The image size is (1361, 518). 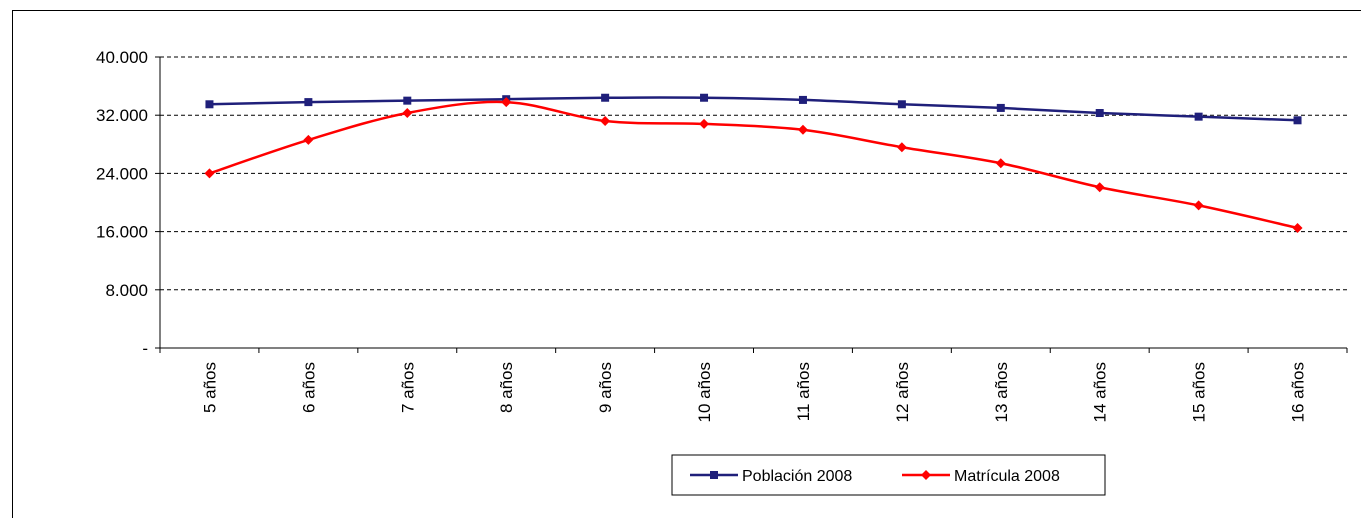 What do you see at coordinates (902, 392) in the screenshot?
I see `x-tick-label: 12 años` at bounding box center [902, 392].